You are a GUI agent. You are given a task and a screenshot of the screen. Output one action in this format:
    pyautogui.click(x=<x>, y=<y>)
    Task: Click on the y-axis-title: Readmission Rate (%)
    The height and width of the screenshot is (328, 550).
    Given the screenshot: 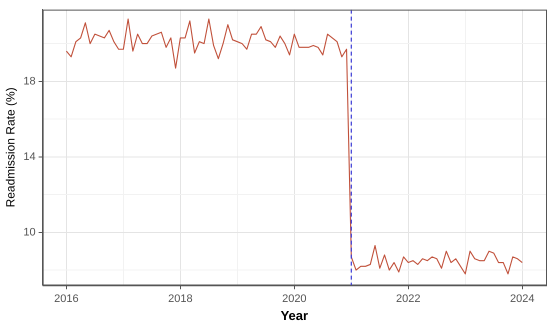 What is the action you would take?
    pyautogui.click(x=11, y=147)
    